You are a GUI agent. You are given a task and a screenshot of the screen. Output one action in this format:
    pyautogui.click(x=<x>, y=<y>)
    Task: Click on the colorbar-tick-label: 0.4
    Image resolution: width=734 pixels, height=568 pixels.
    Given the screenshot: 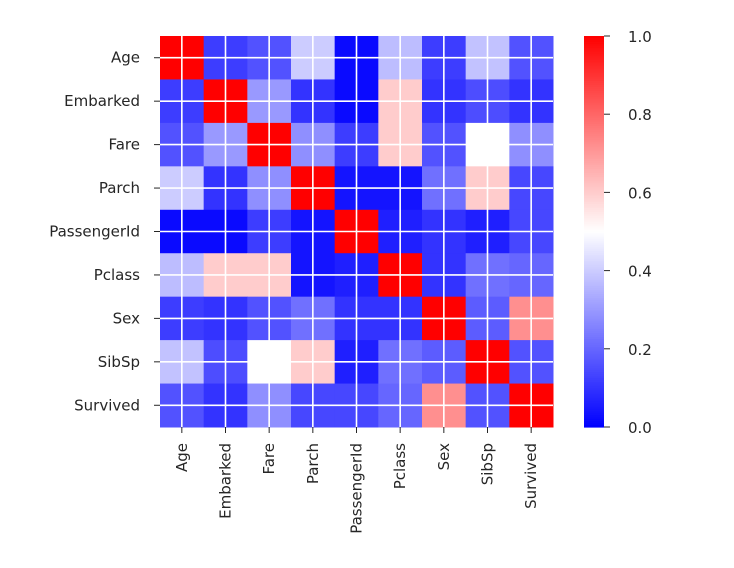 What is the action you would take?
    pyautogui.click(x=640, y=272)
    